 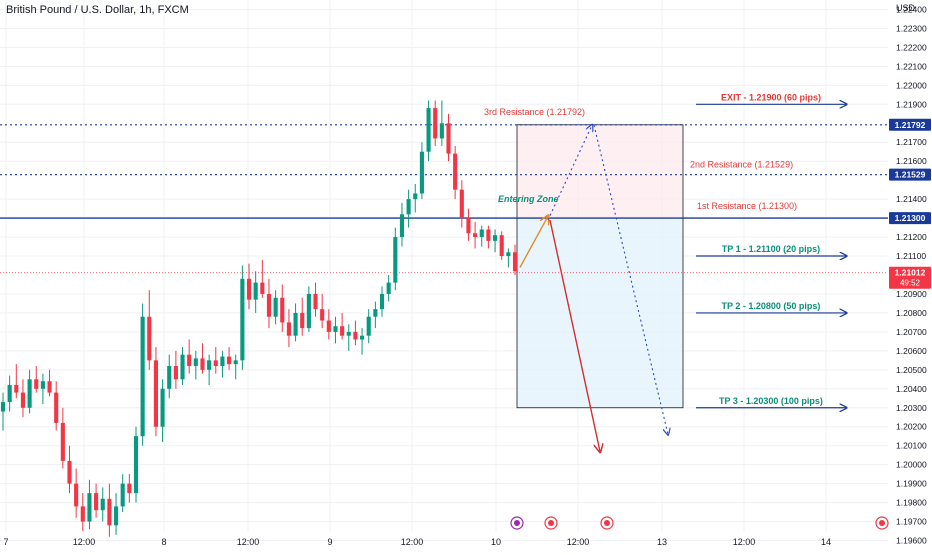 What do you see at coordinates (911, 256) in the screenshot?
I see `y-tick-label: 1.21100` at bounding box center [911, 256].